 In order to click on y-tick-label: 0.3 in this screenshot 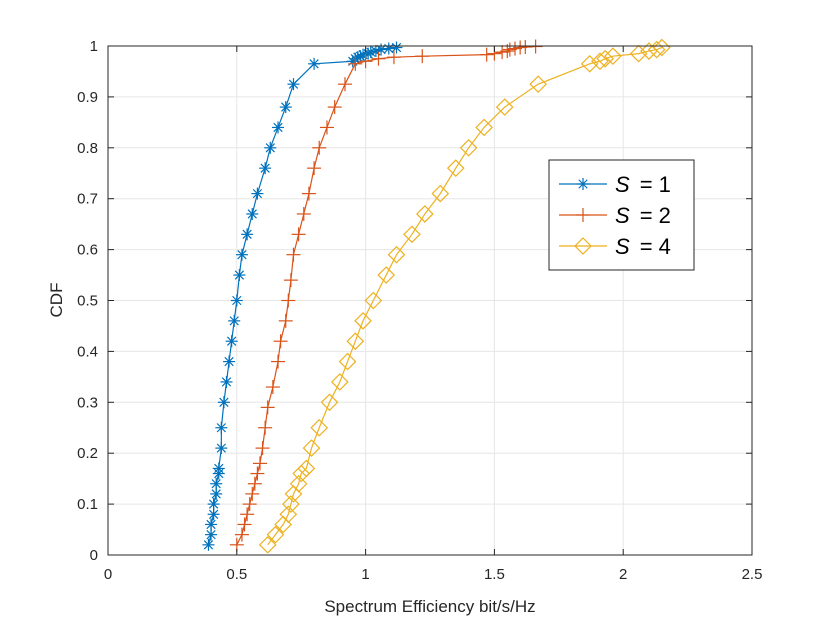, I will do `click(87, 402)`.